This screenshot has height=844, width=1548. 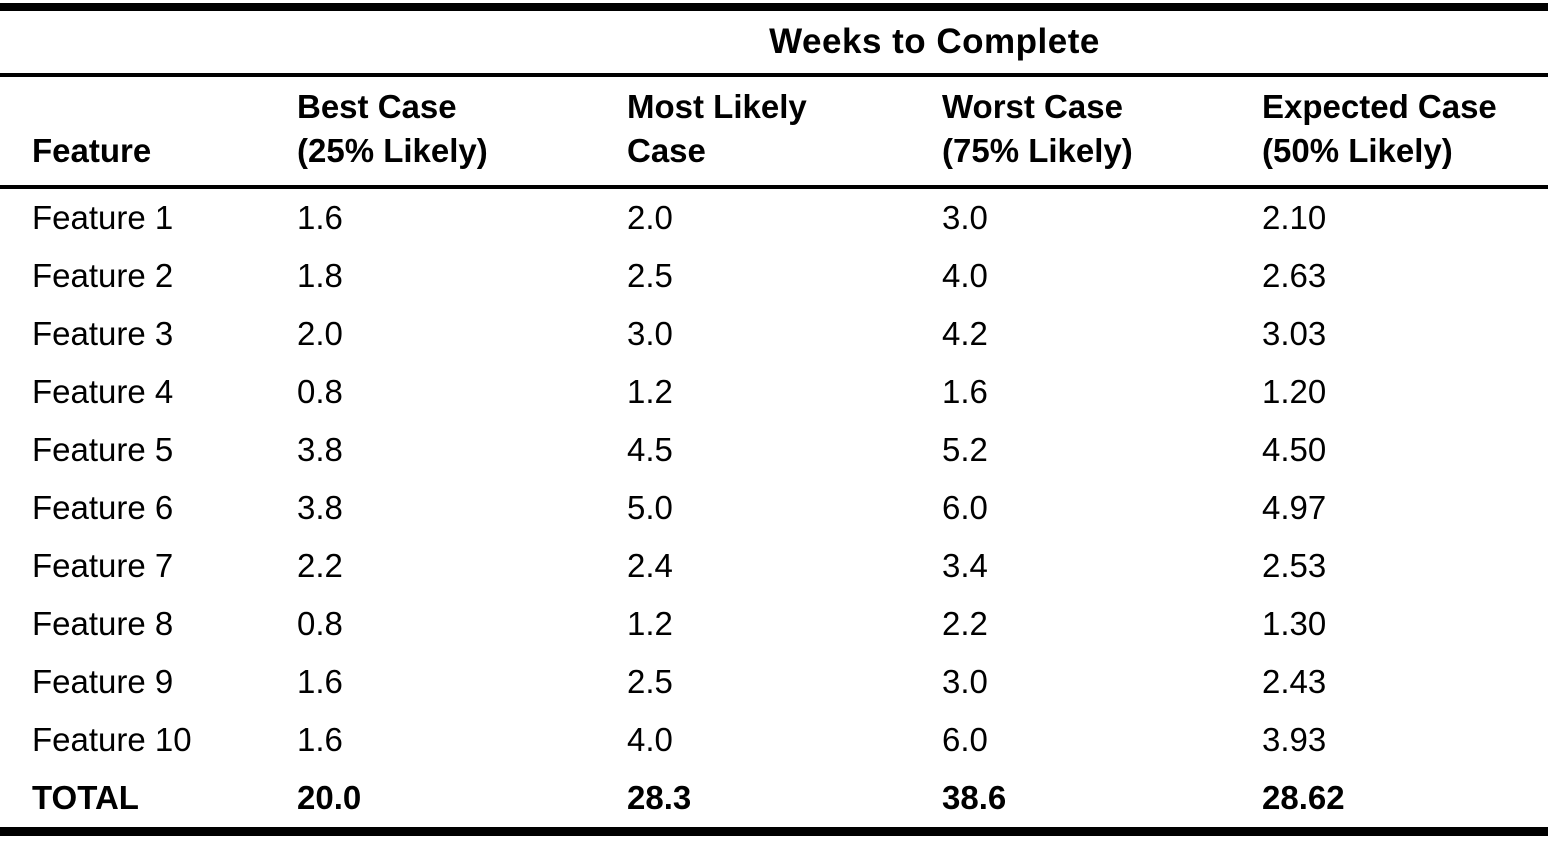 What do you see at coordinates (1294, 507) in the screenshot?
I see `cell-expected-case: 4.97` at bounding box center [1294, 507].